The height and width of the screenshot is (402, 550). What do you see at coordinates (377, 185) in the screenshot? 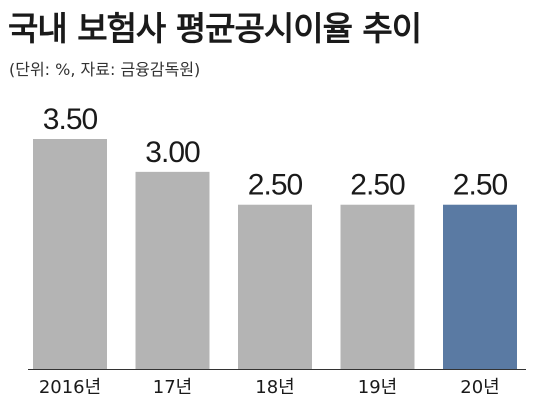
I see `bar-value-label-3: 2.50` at bounding box center [377, 185].